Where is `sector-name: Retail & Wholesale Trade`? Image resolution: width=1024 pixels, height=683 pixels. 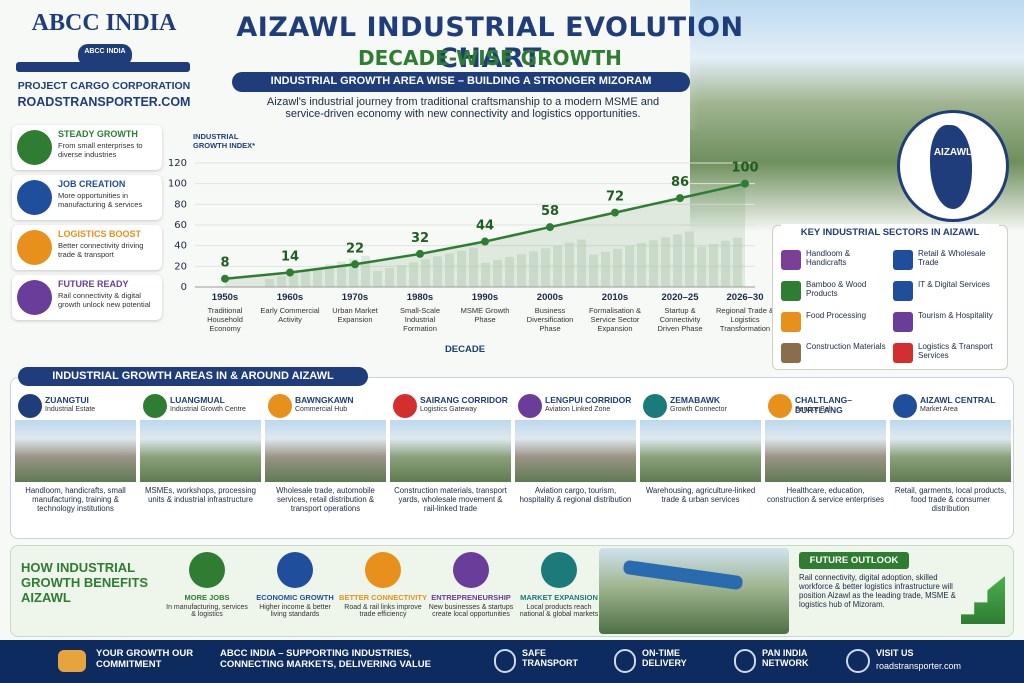 sector-name: Retail & Wholesale Trade is located at coordinates (952, 258).